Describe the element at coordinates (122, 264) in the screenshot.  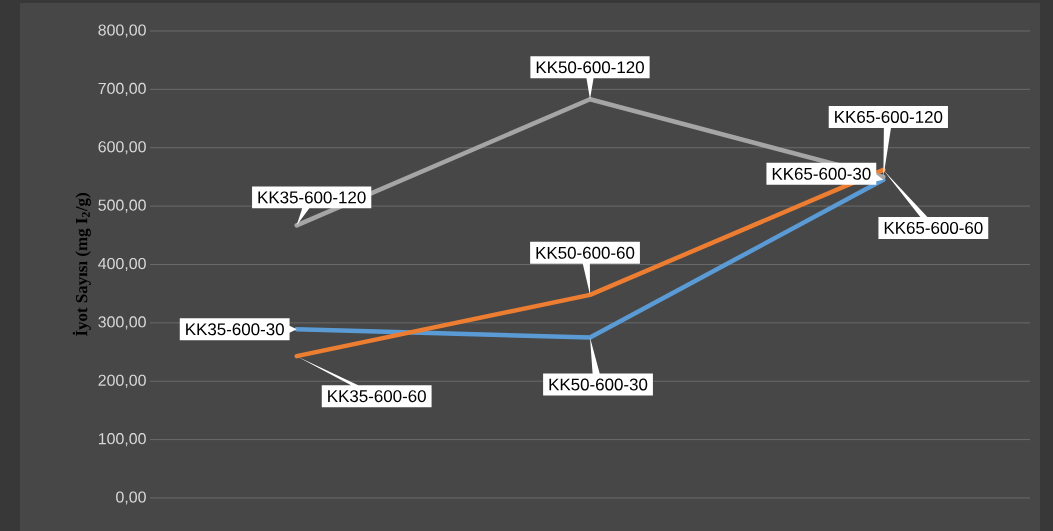
I see `y-tick-label: 400,00` at that location.